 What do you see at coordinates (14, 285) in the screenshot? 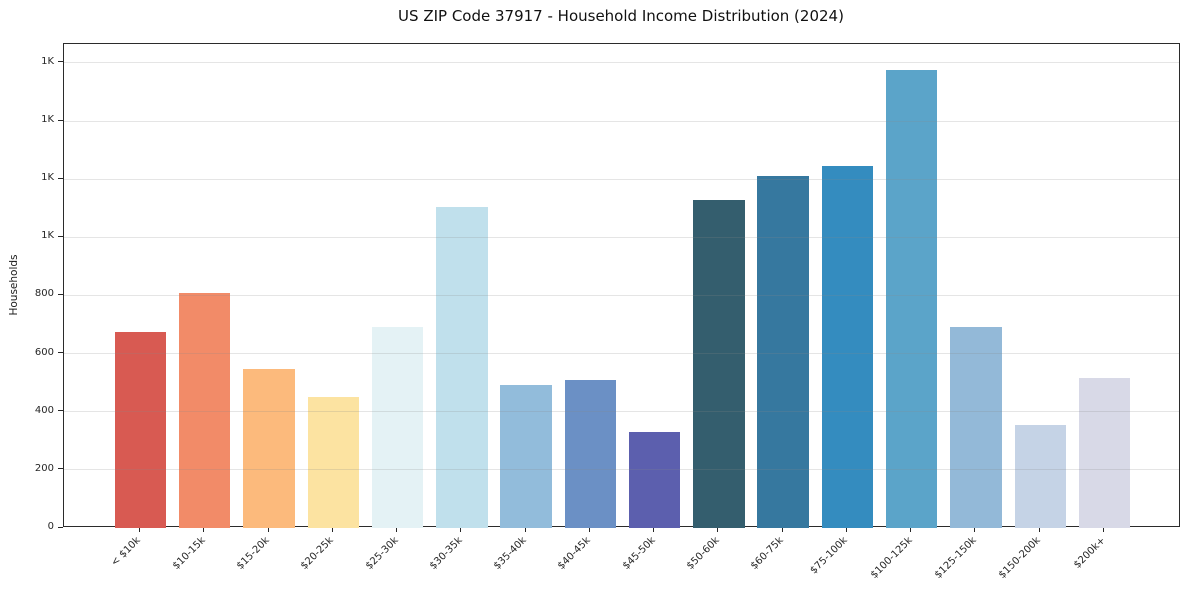
I see `y-axis-label: Households` at bounding box center [14, 285].